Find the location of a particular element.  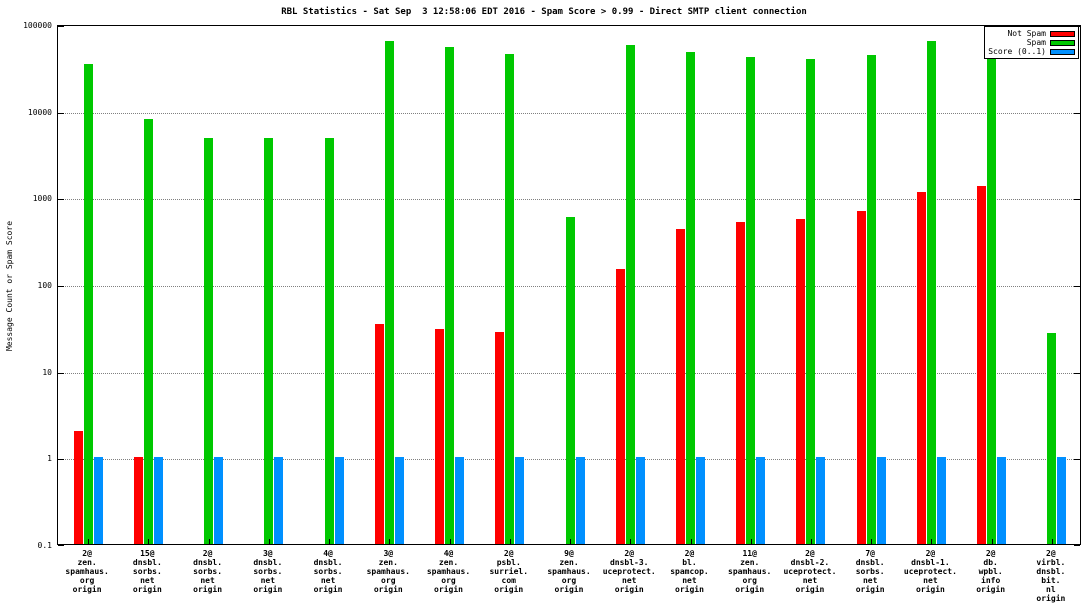

legend-label: Not Spam is located at coordinates (1026, 33).